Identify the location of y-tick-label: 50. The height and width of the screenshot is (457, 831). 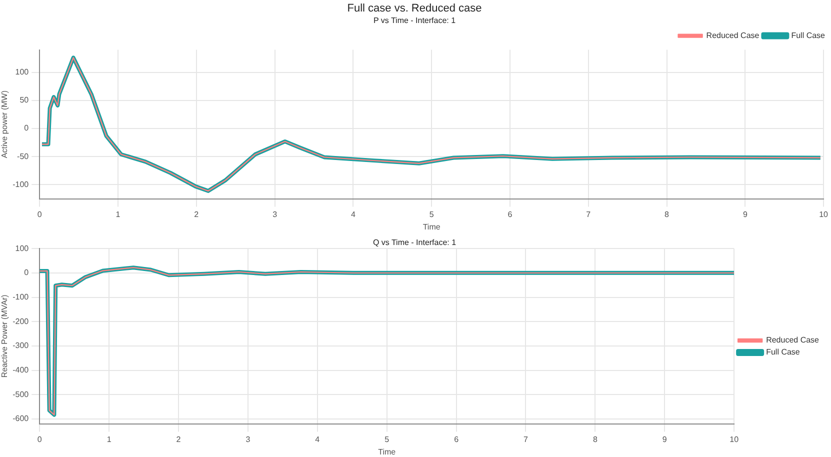
(25, 100).